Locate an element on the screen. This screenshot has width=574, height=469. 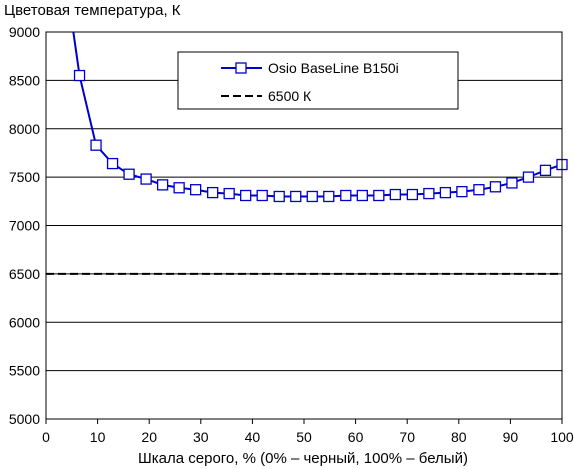
y-axis-label: Цветовая температура, К is located at coordinates (92, 10).